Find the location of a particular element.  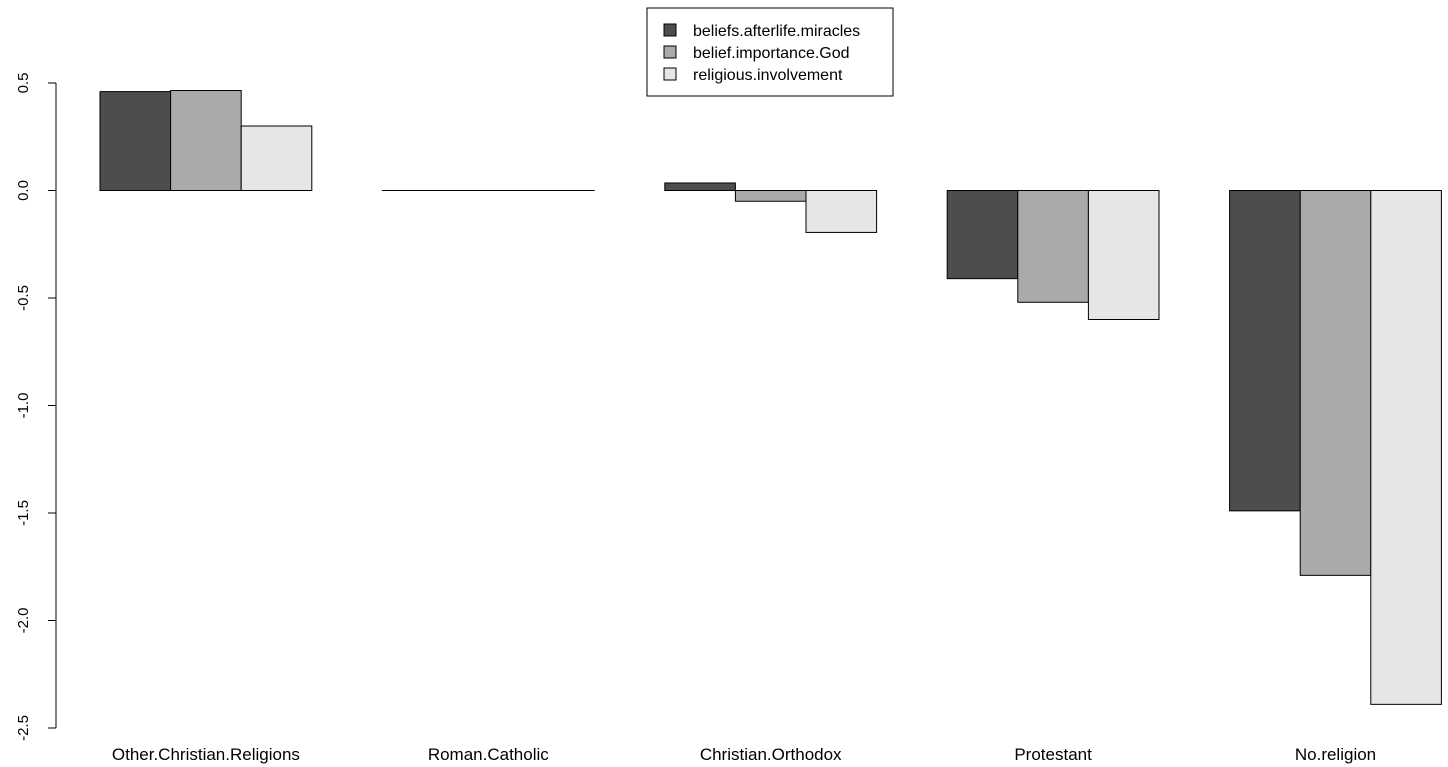

y-tick-label: -2.5 is located at coordinates (23, 728).